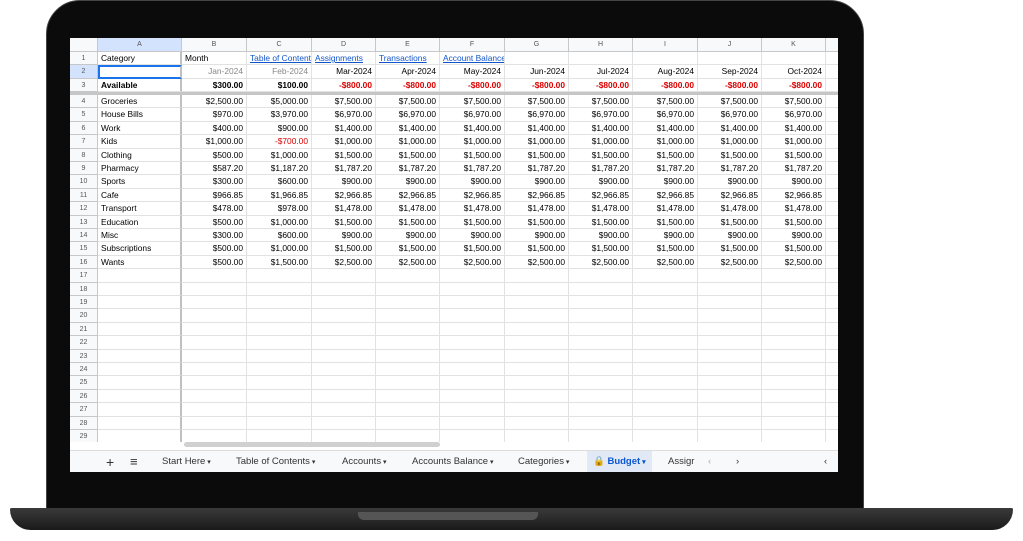  I want to click on cell: Feb-2024, so click(279, 72).